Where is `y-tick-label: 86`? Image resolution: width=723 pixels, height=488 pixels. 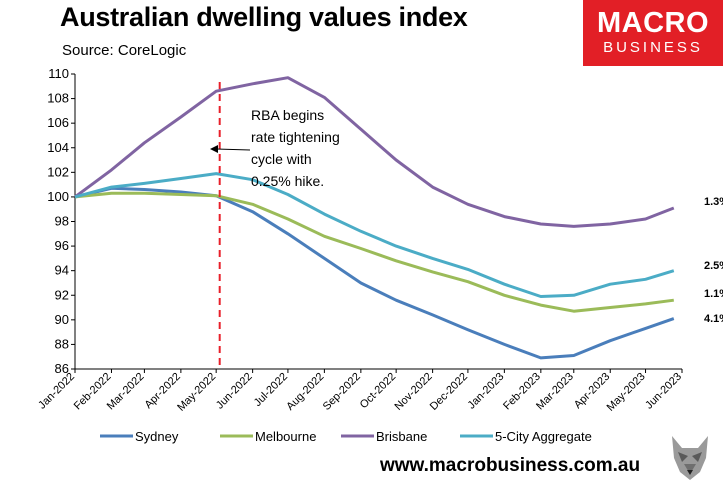 y-tick-label: 86 is located at coordinates (62, 368).